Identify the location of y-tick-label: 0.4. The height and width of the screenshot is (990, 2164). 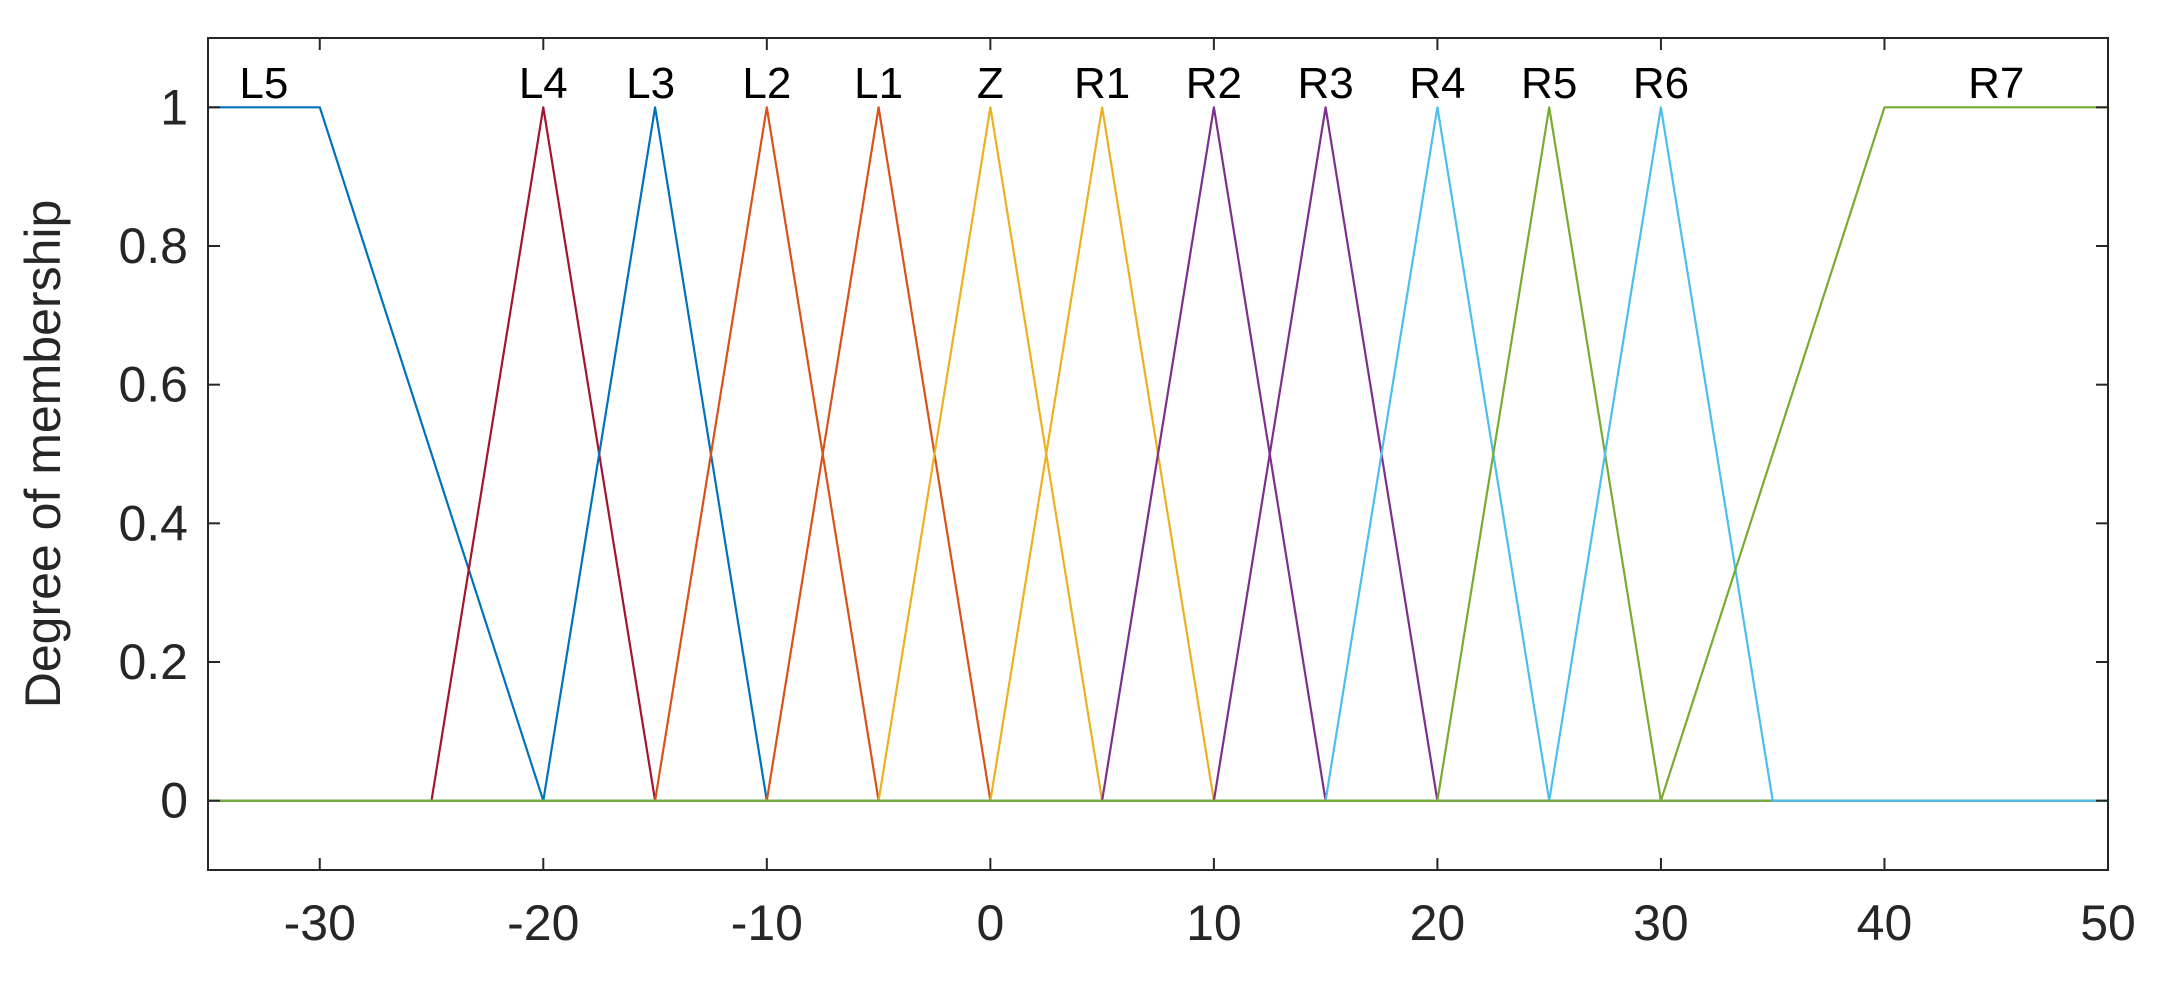
(153, 523).